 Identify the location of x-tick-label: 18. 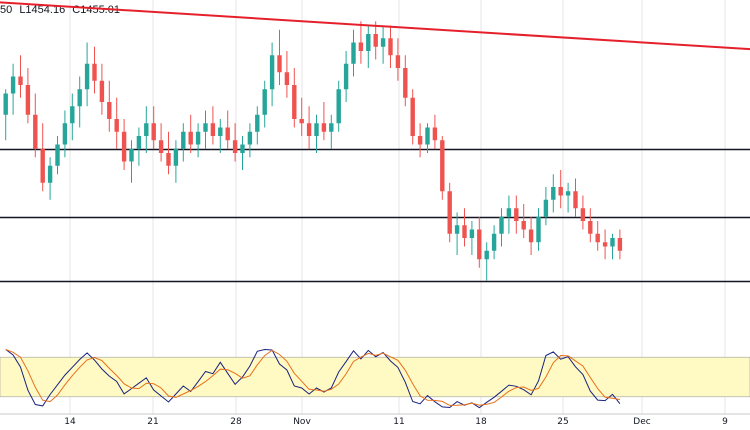
(481, 422).